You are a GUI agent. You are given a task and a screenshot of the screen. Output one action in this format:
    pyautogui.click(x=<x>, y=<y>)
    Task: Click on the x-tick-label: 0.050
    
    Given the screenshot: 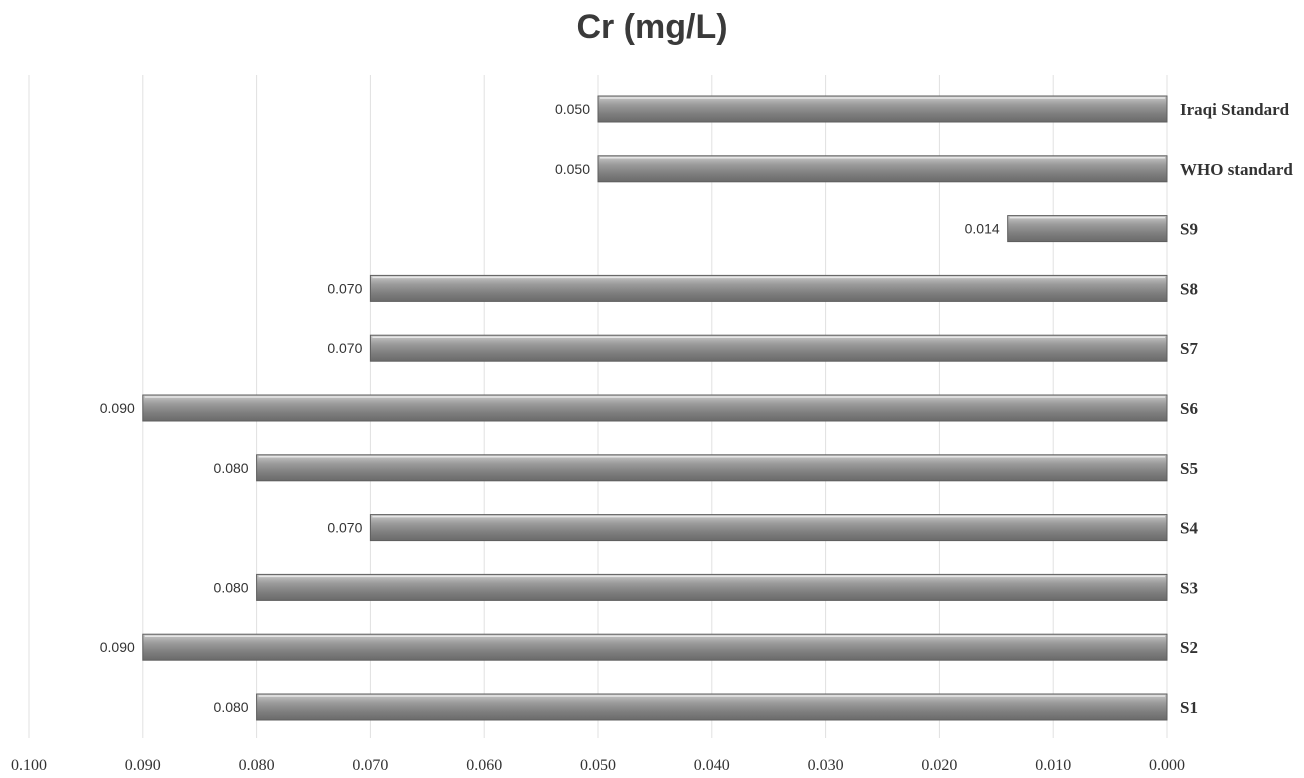 What is the action you would take?
    pyautogui.click(x=598, y=765)
    